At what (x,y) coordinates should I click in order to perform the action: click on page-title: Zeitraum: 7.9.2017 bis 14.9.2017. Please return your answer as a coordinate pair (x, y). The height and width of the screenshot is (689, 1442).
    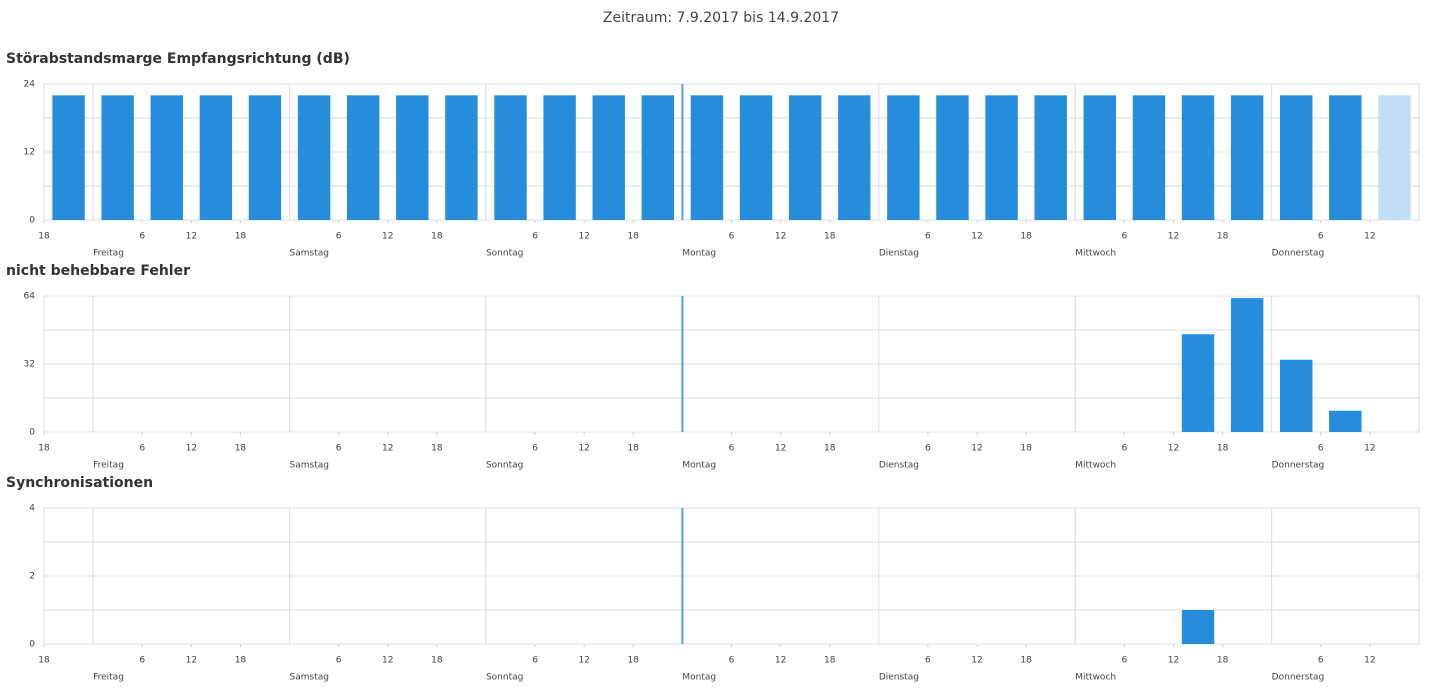
    Looking at the image, I should click on (721, 18).